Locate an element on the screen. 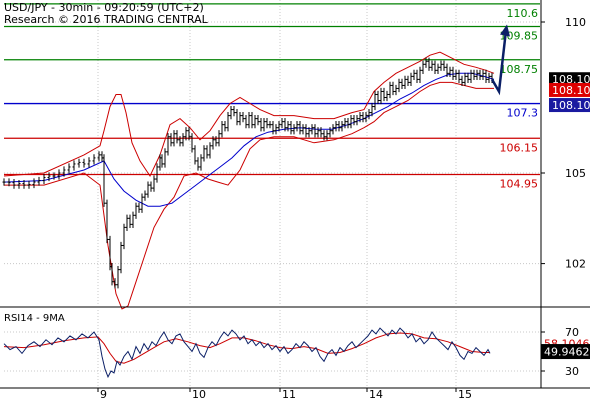  rsi-tag-label: 49.9462 is located at coordinates (567, 352).